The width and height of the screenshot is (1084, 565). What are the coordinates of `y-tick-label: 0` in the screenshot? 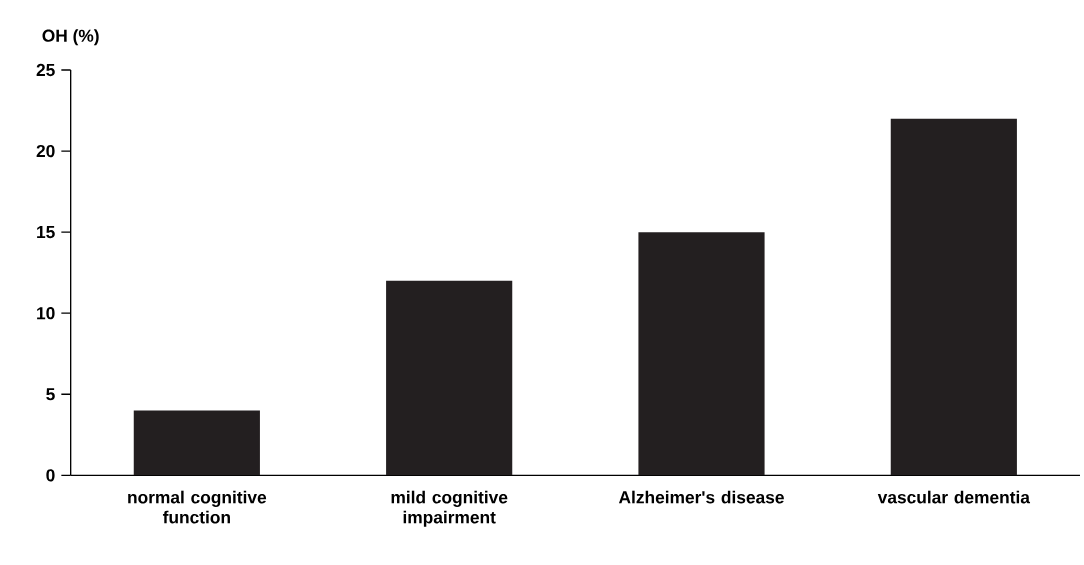 It's located at (50, 475).